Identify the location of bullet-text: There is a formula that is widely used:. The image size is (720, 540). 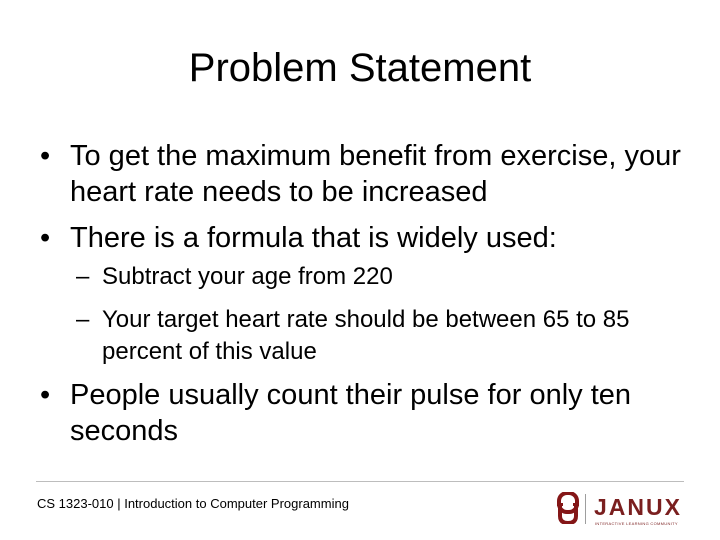
(380, 238).